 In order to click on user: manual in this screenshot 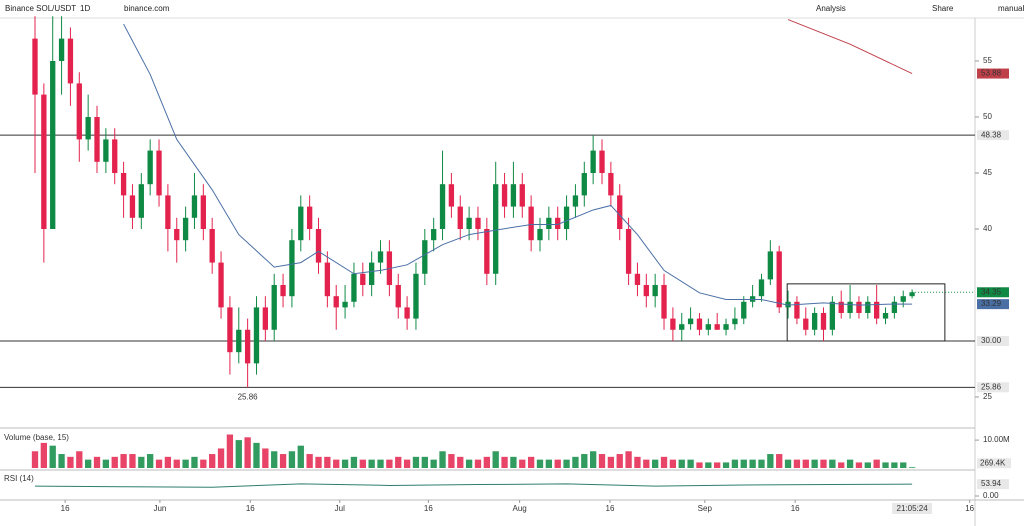, I will do `click(1011, 8)`.